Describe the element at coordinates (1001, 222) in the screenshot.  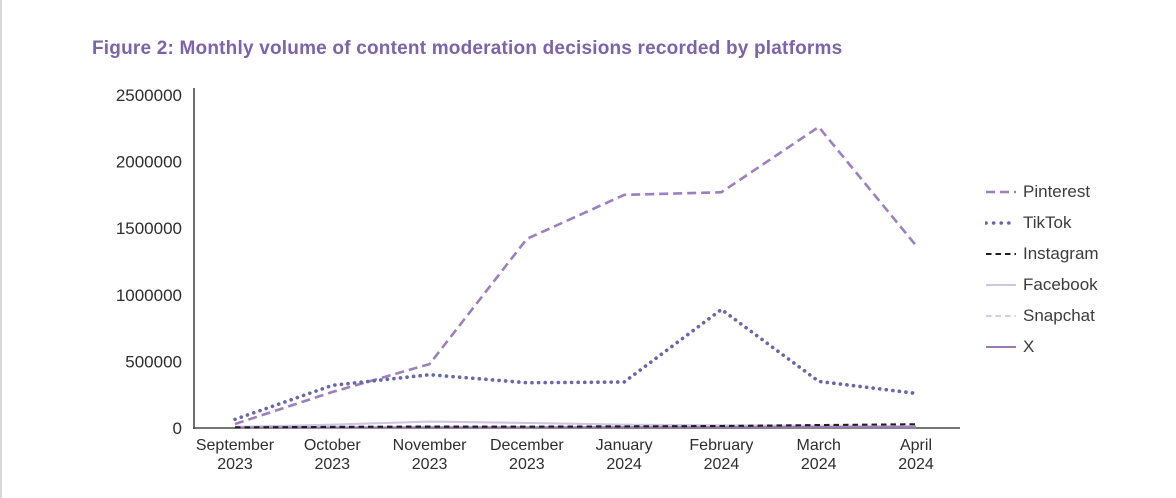
I see `legend-swatch-tiktok-line-icon` at that location.